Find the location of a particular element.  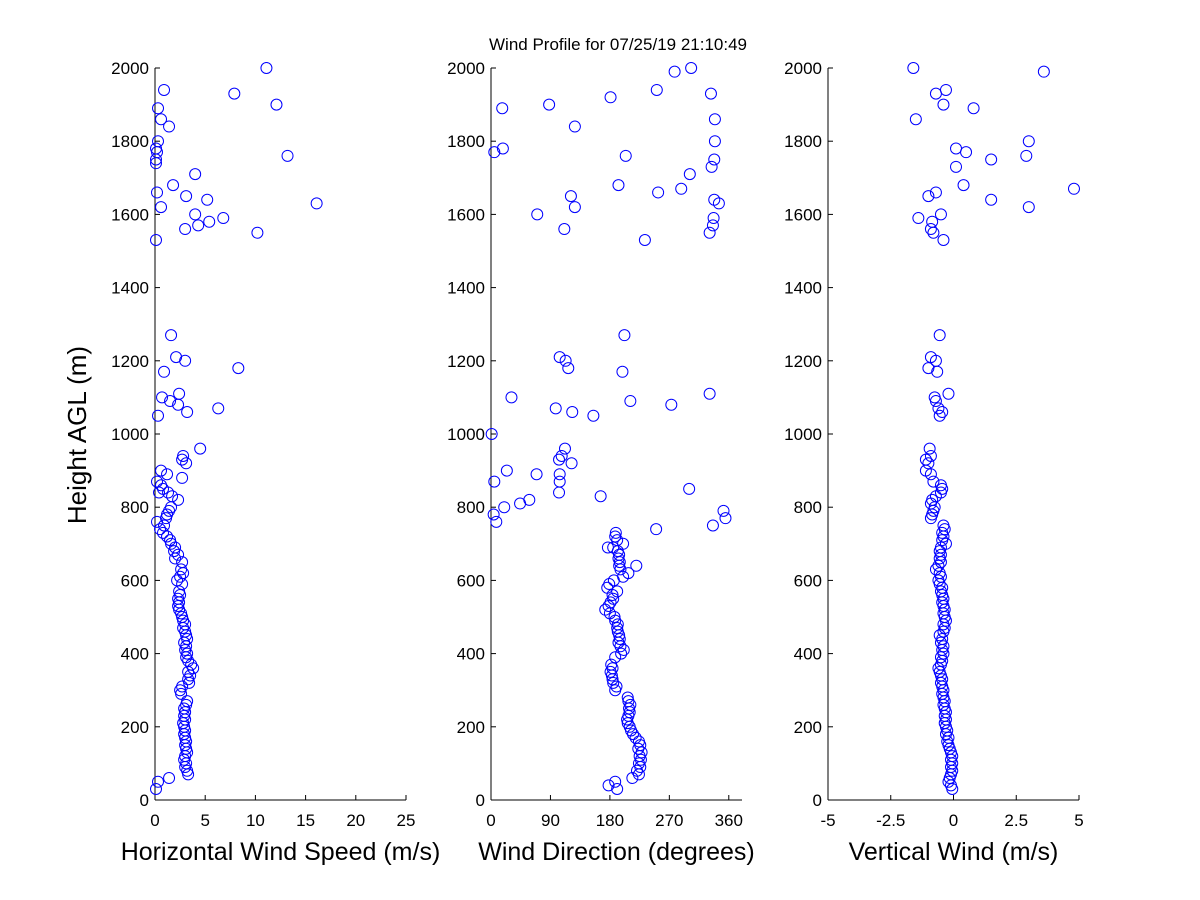

direction-y-tick-label: 1400 is located at coordinates (466, 288).